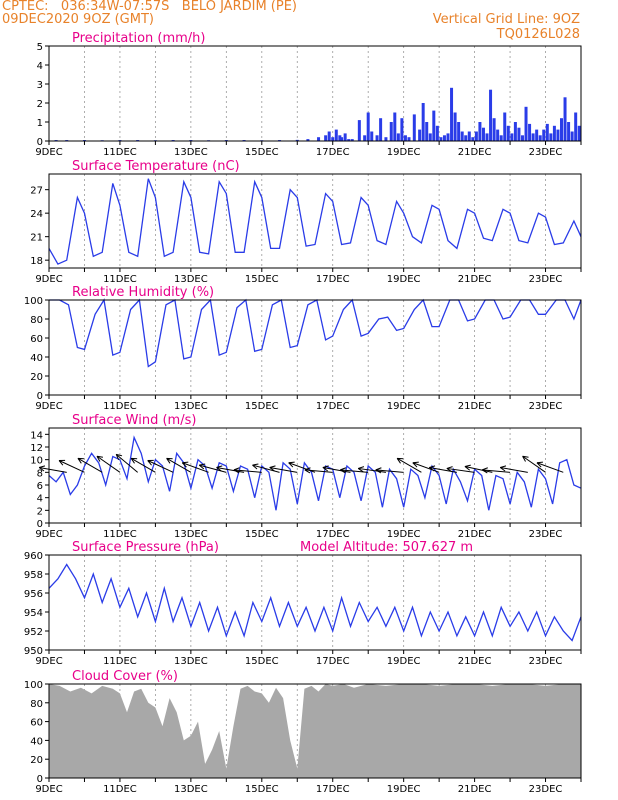  Describe the element at coordinates (134, 420) in the screenshot. I see `panel-title: Surface Wind (m/s)` at that location.